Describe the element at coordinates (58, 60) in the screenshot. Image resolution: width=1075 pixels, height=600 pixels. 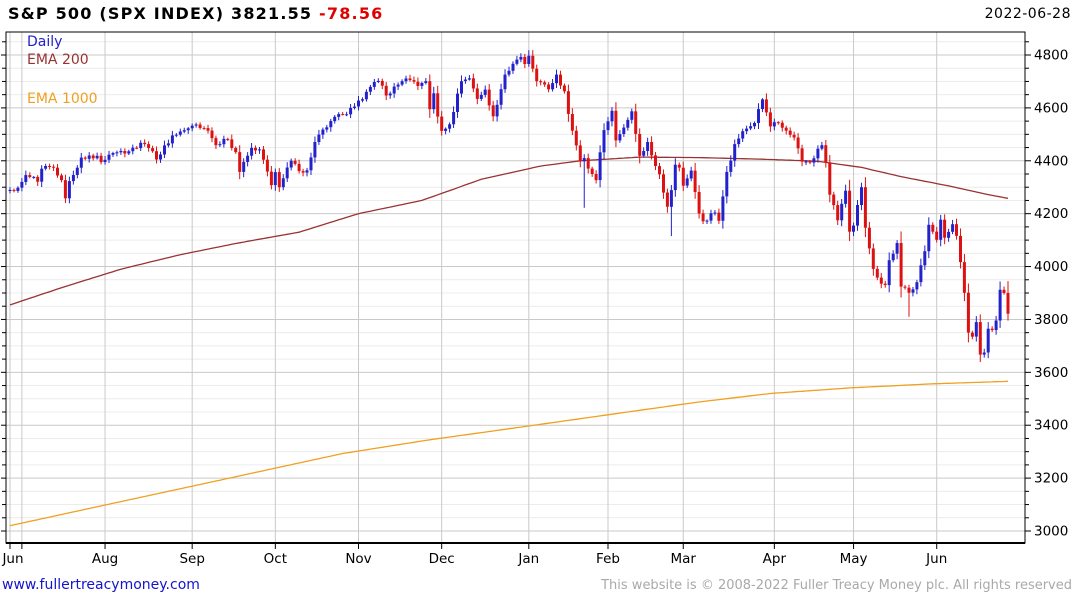
I see `legend-item-ema-200: EMA 200` at that location.